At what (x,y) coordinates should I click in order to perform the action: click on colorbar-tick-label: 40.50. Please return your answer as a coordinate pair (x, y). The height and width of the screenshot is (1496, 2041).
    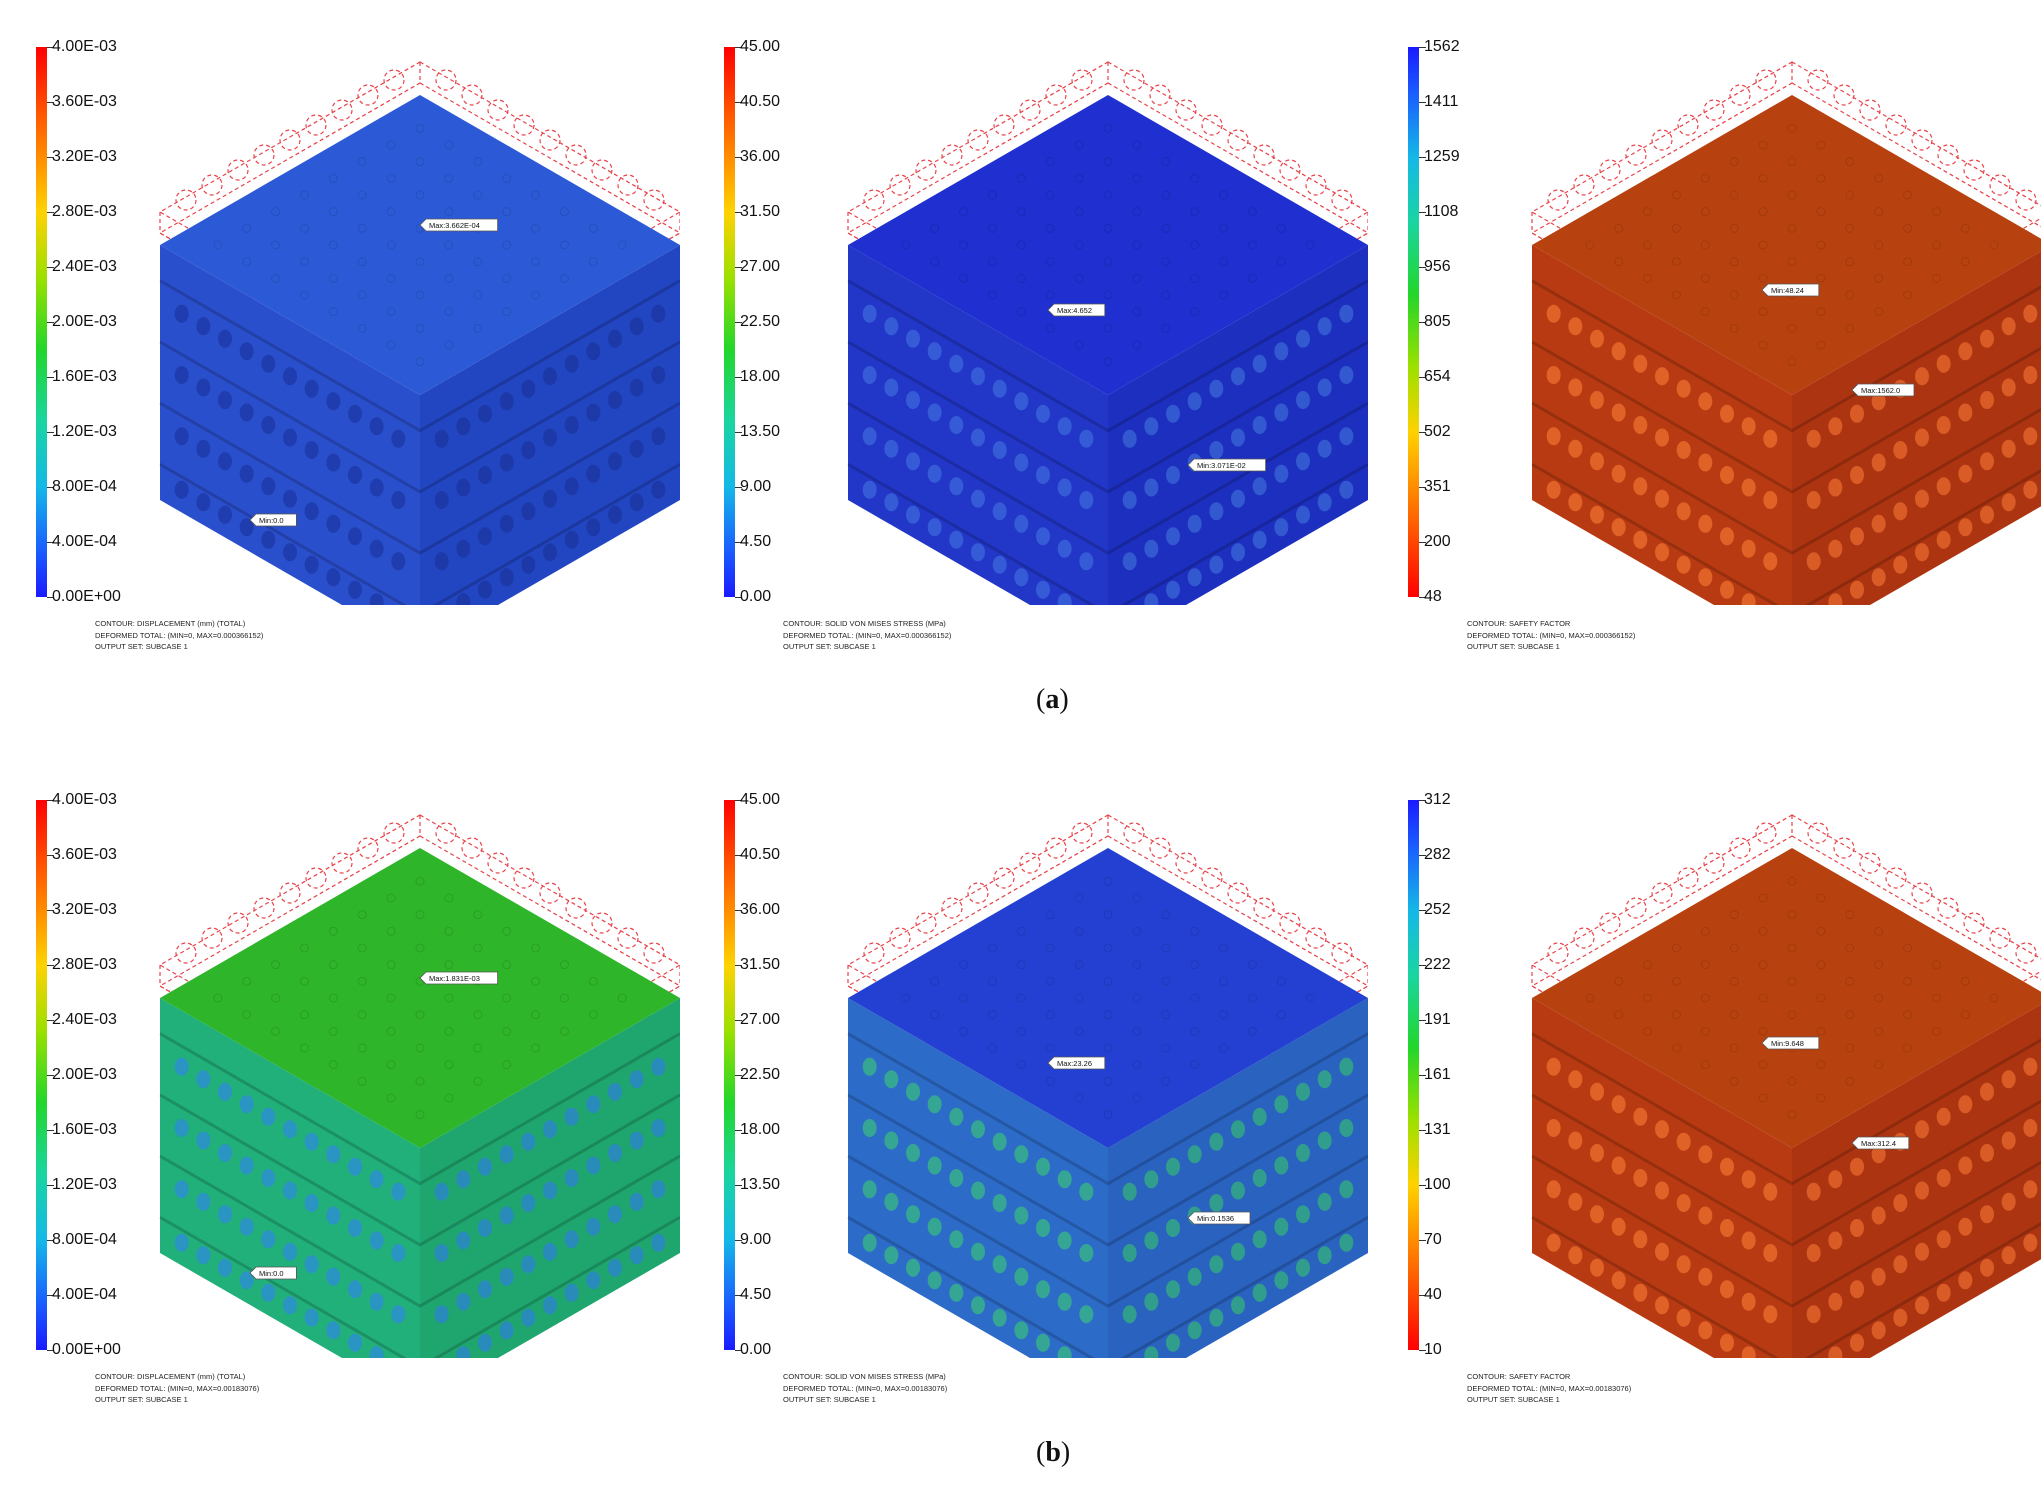
    Looking at the image, I should click on (760, 854).